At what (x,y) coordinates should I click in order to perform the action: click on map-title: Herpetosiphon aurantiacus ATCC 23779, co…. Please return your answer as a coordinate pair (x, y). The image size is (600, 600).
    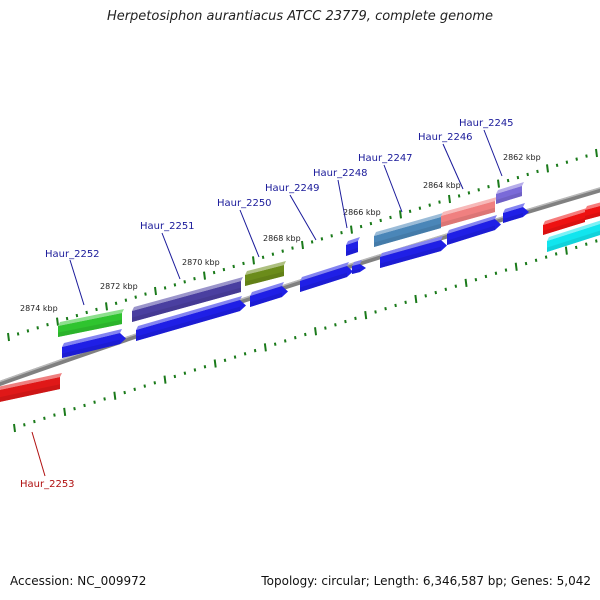
    Looking at the image, I should click on (300, 16).